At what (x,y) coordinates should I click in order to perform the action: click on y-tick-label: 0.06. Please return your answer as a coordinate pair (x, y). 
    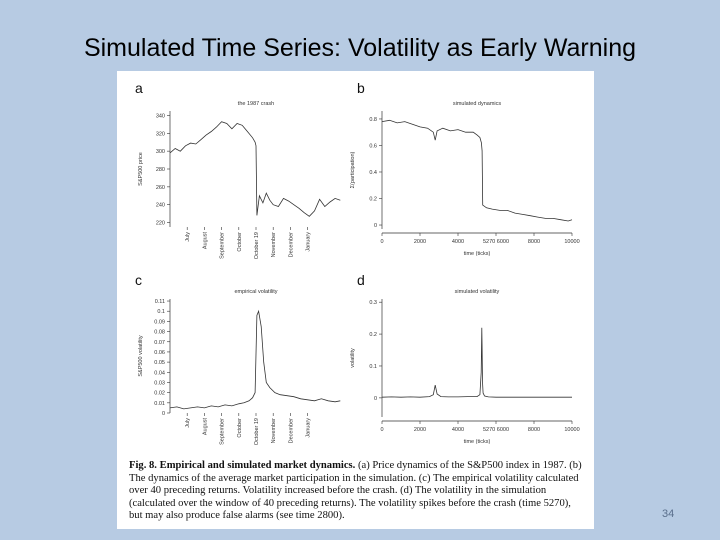
    Looking at the image, I should click on (159, 353).